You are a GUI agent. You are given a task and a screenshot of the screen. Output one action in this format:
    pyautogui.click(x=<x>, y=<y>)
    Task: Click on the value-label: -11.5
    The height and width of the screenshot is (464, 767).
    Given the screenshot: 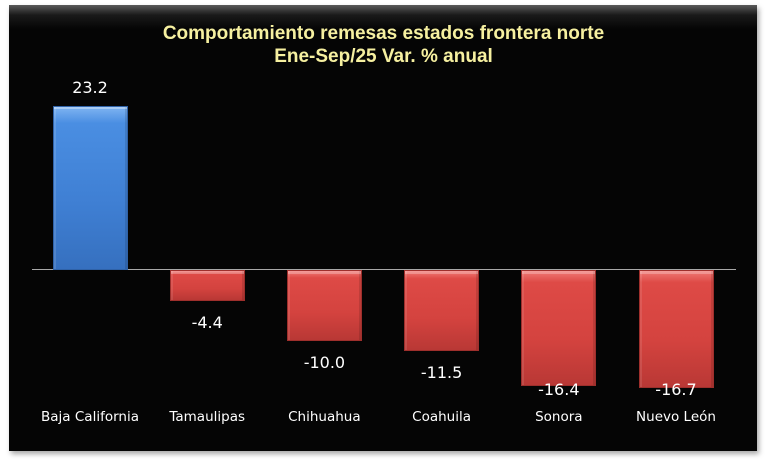 What is the action you would take?
    pyautogui.click(x=441, y=373)
    